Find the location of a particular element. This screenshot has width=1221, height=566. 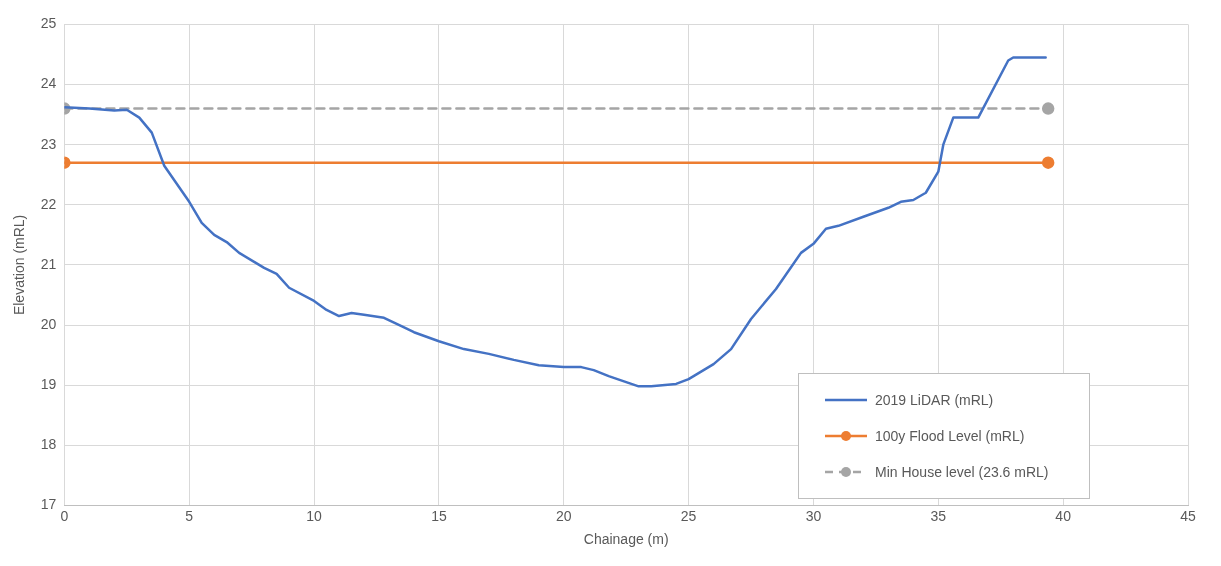

x-tick-label: 45 is located at coordinates (1188, 515).